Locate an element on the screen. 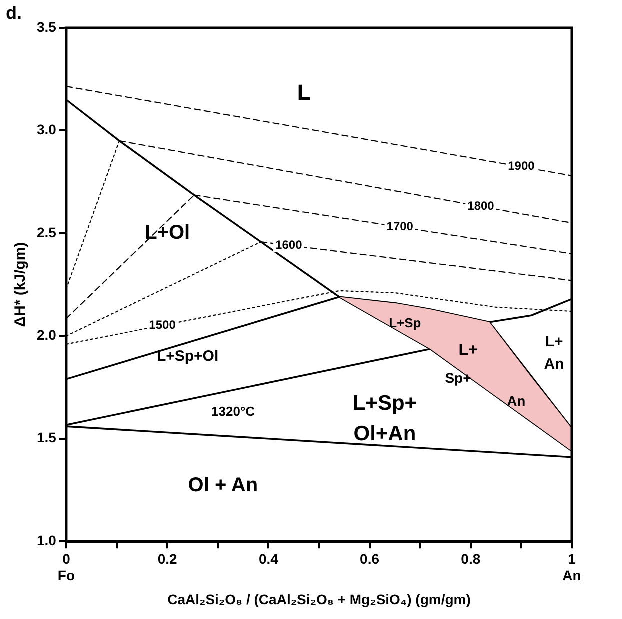  annotation: 1800 is located at coordinates (481, 206).